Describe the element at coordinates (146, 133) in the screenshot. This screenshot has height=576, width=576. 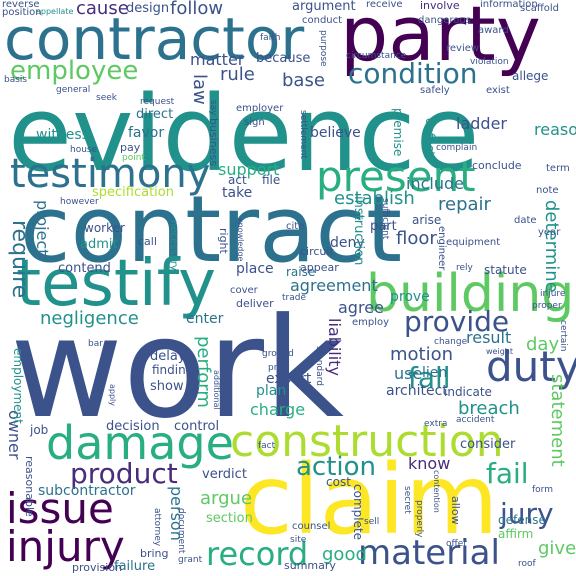
I see `word-favor: favor` at that location.